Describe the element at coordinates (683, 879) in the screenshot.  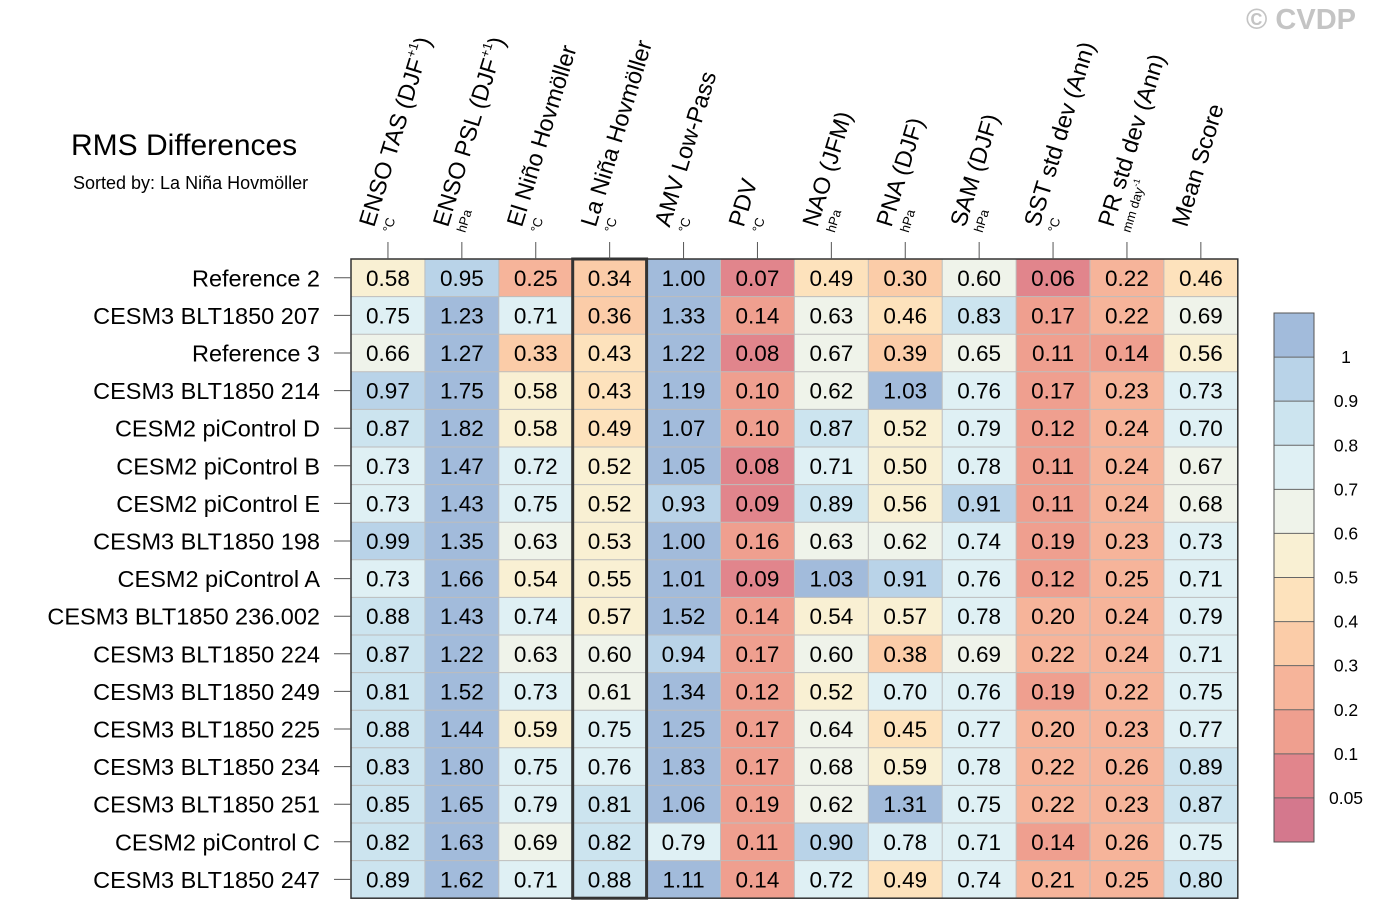
I see `cell-value: 1.11` at that location.